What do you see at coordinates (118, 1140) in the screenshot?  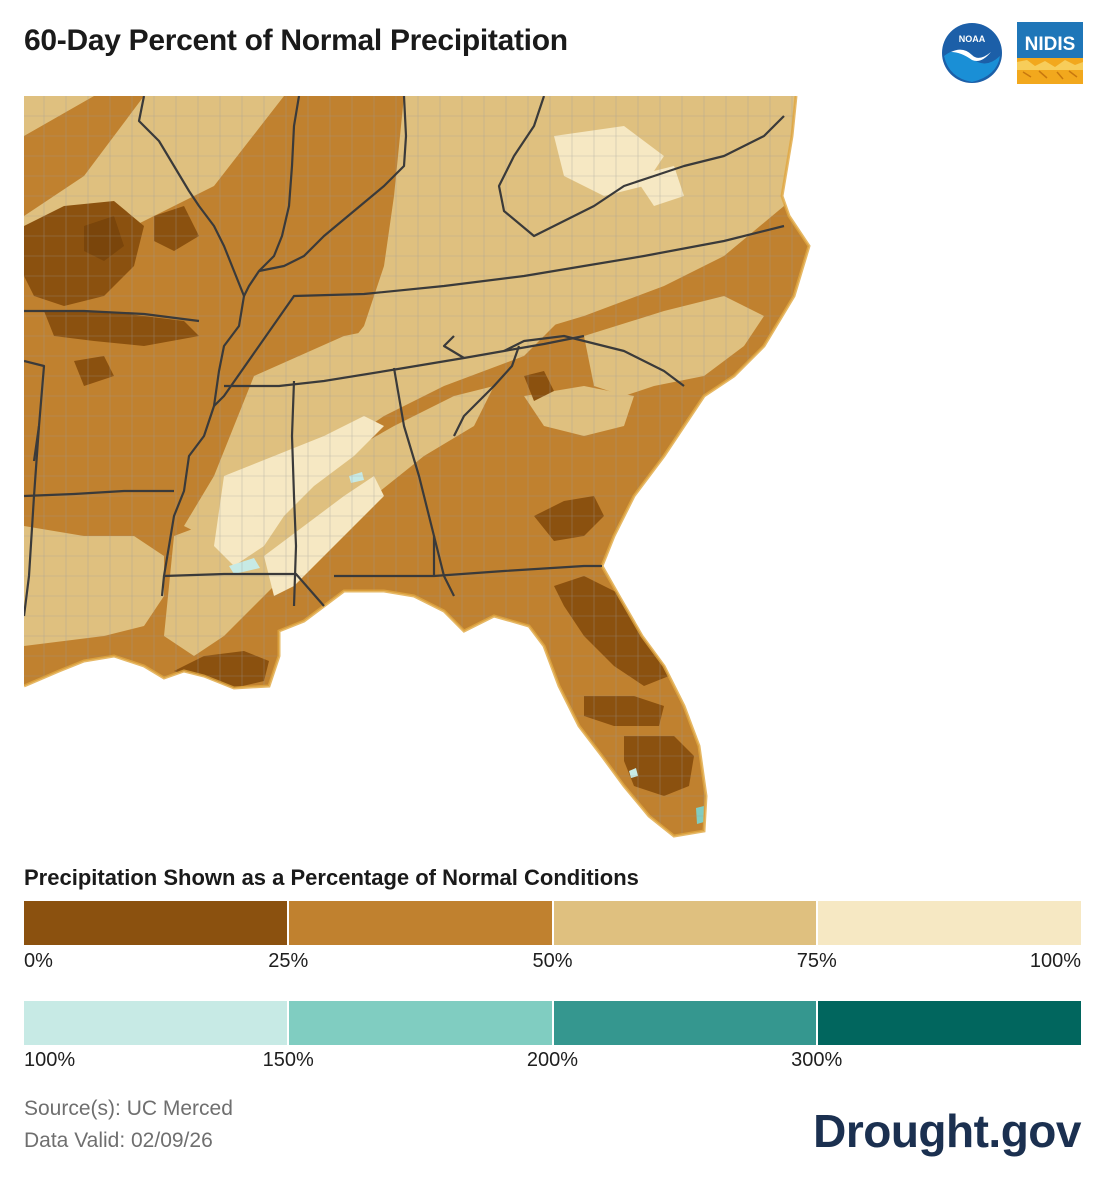 I see `data-valid-text: Data Valid: 02/09/26` at bounding box center [118, 1140].